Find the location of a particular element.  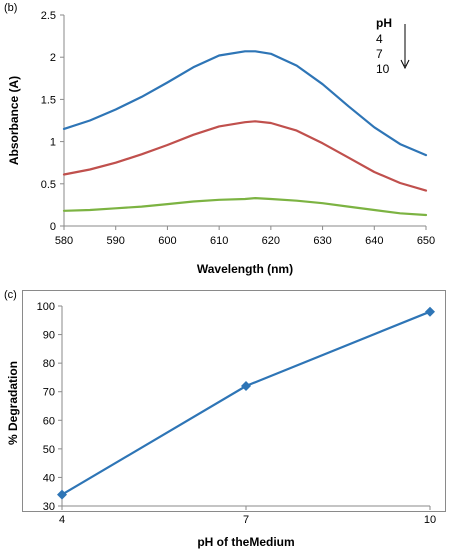

panel-label-c: (c) is located at coordinates (10, 295).